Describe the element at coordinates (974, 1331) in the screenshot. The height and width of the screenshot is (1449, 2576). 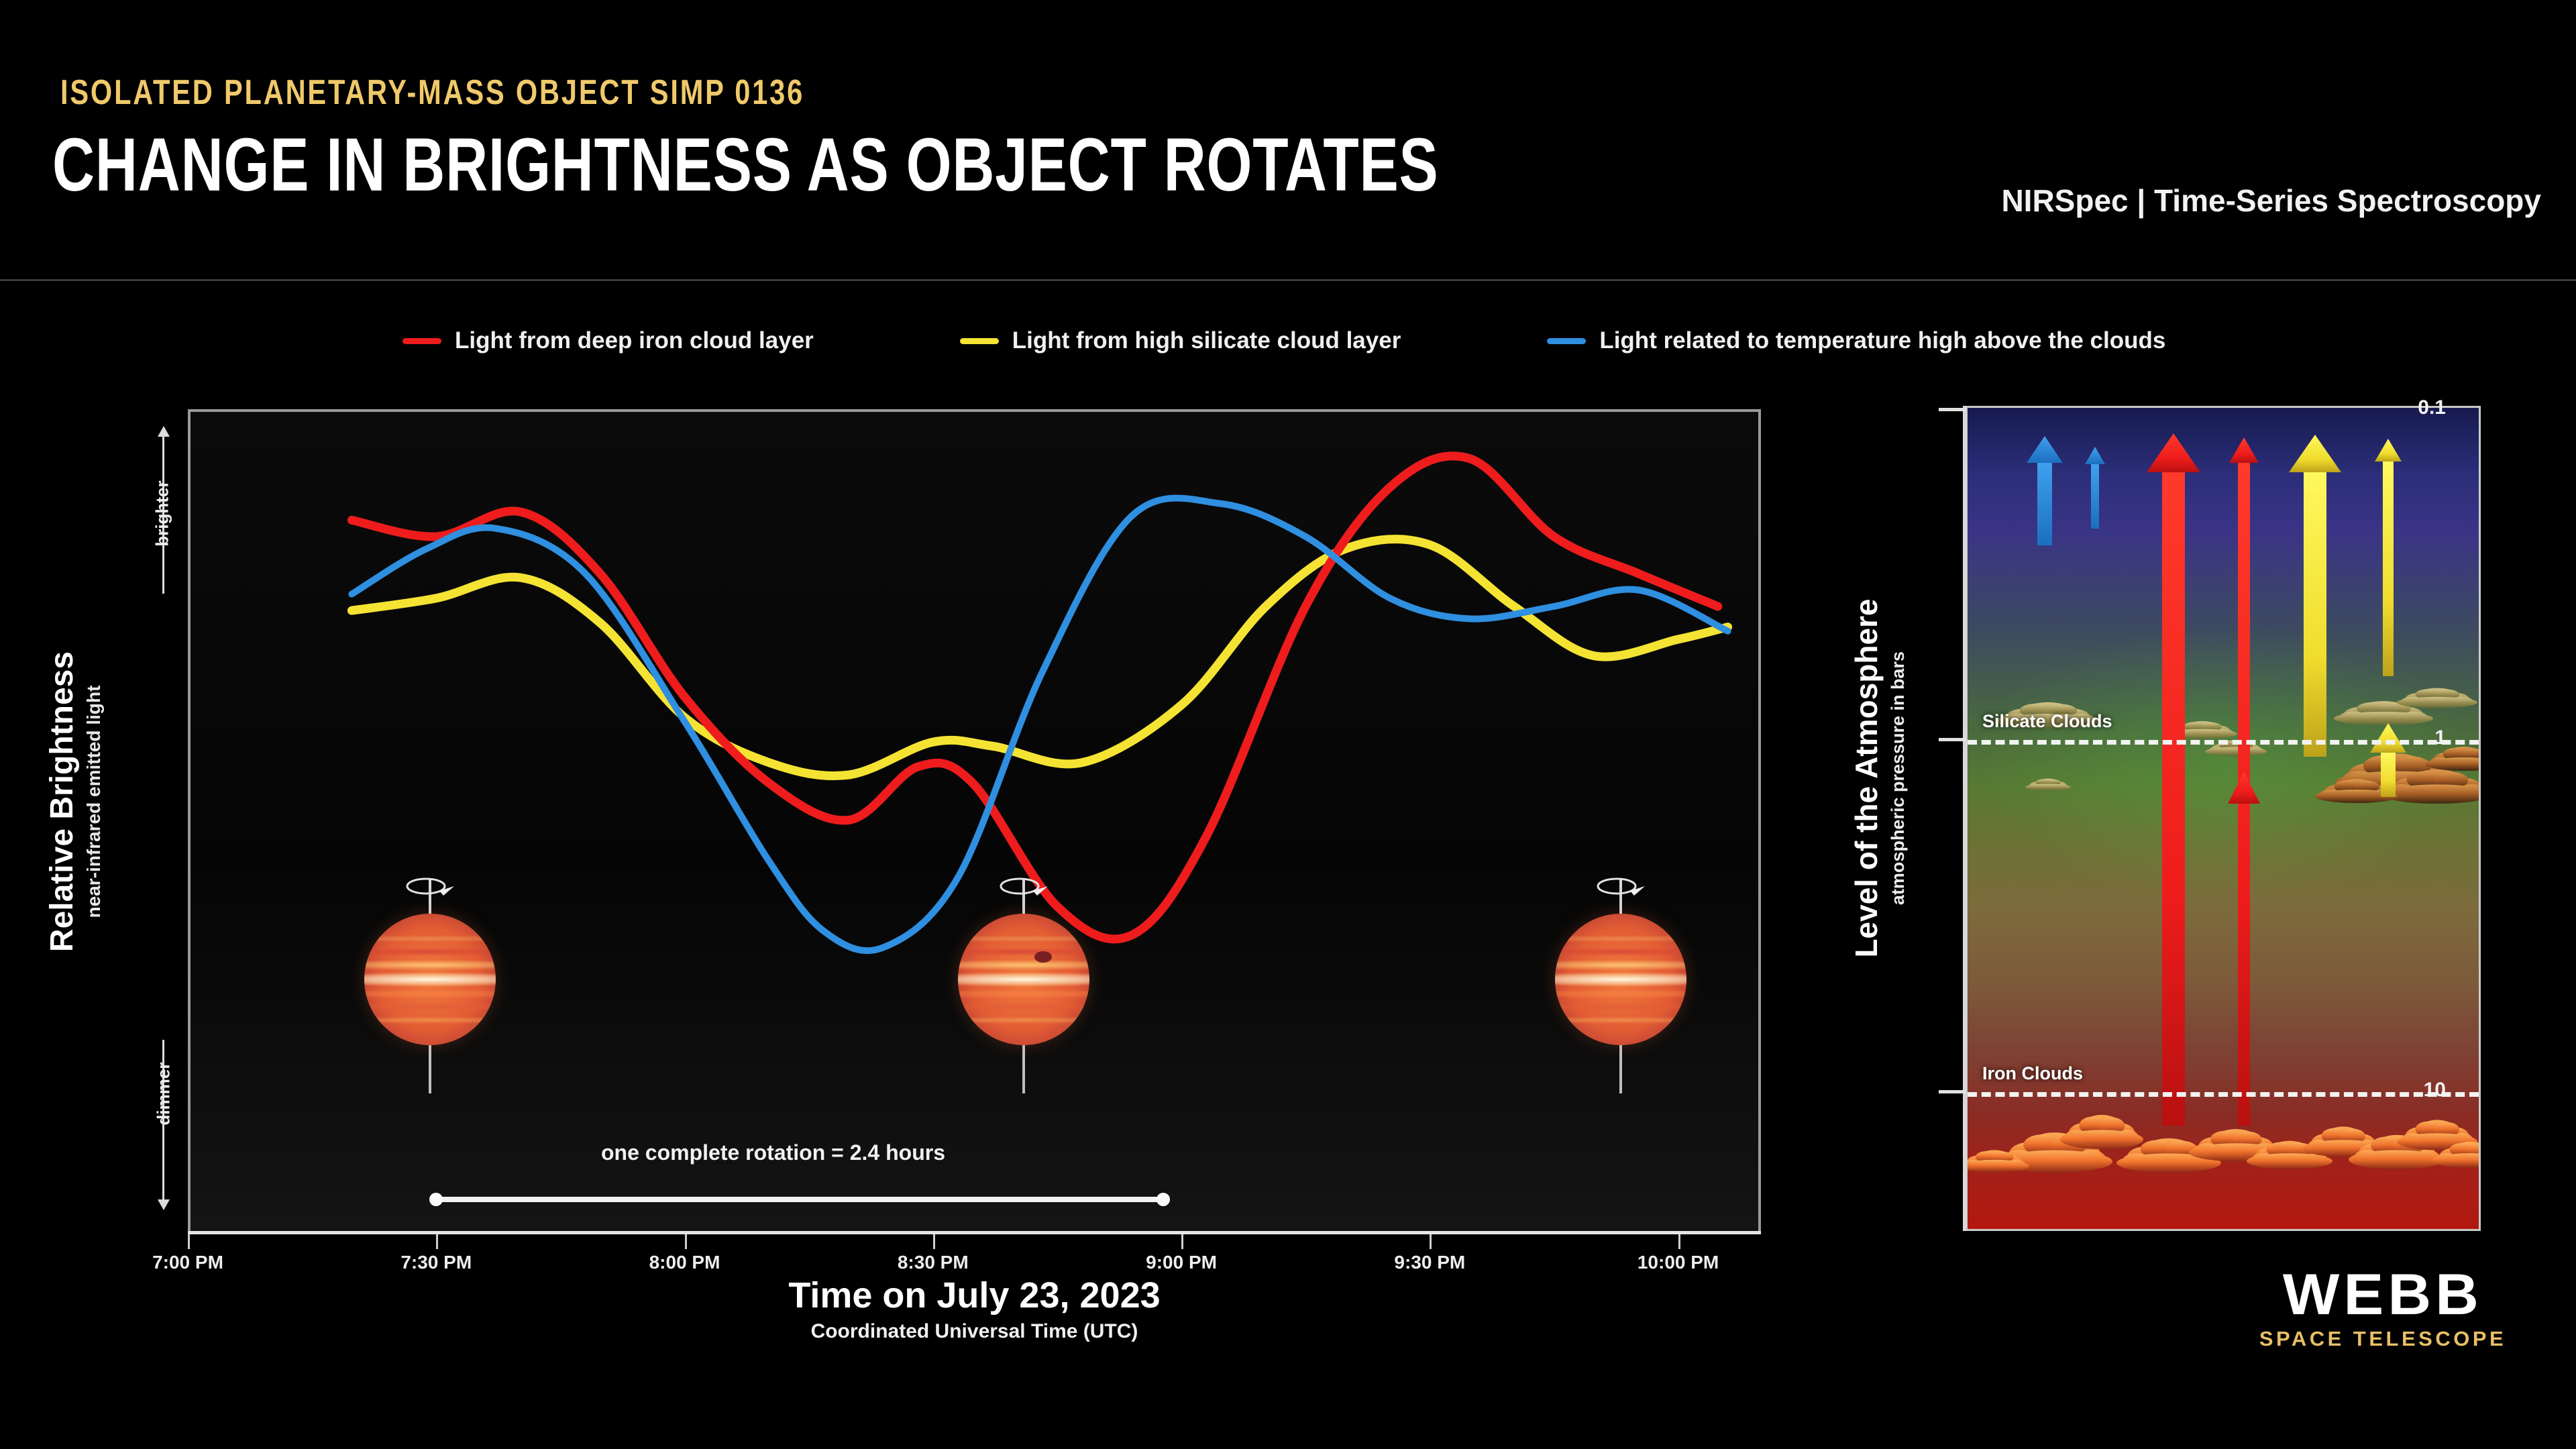
I see `time-axis-subtitle: Coordinated Universal Time (UTC)` at that location.